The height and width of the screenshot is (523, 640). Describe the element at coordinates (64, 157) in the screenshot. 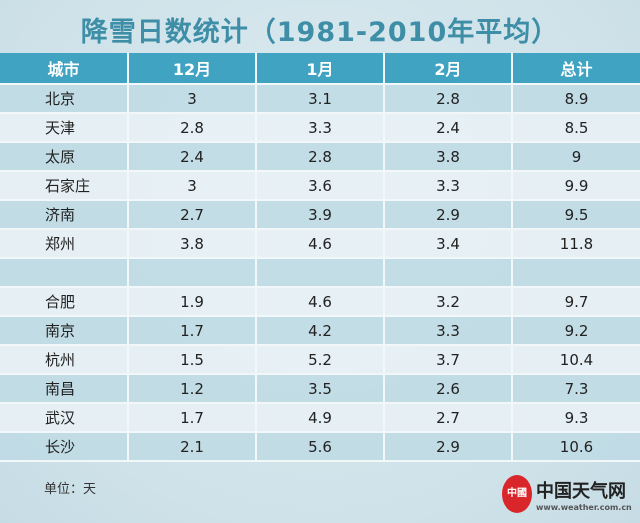

I see `city-cell: 太原` at that location.